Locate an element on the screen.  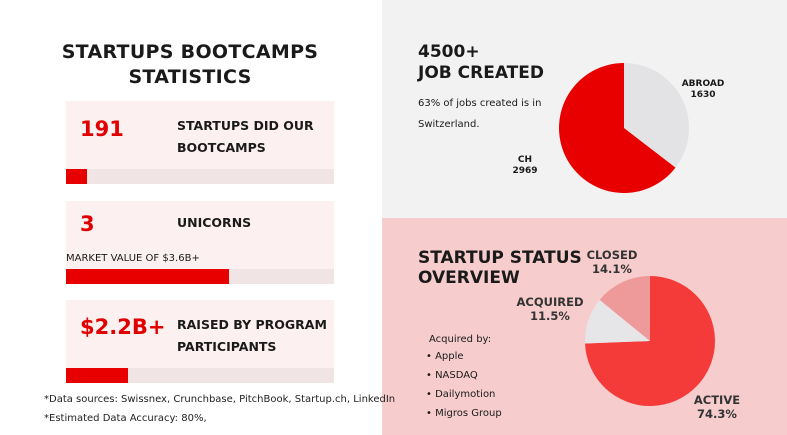
stat-card-unicorns: 3 UNICORNS MARKET VALUE OF $3.6B+ is located at coordinates (200, 242).